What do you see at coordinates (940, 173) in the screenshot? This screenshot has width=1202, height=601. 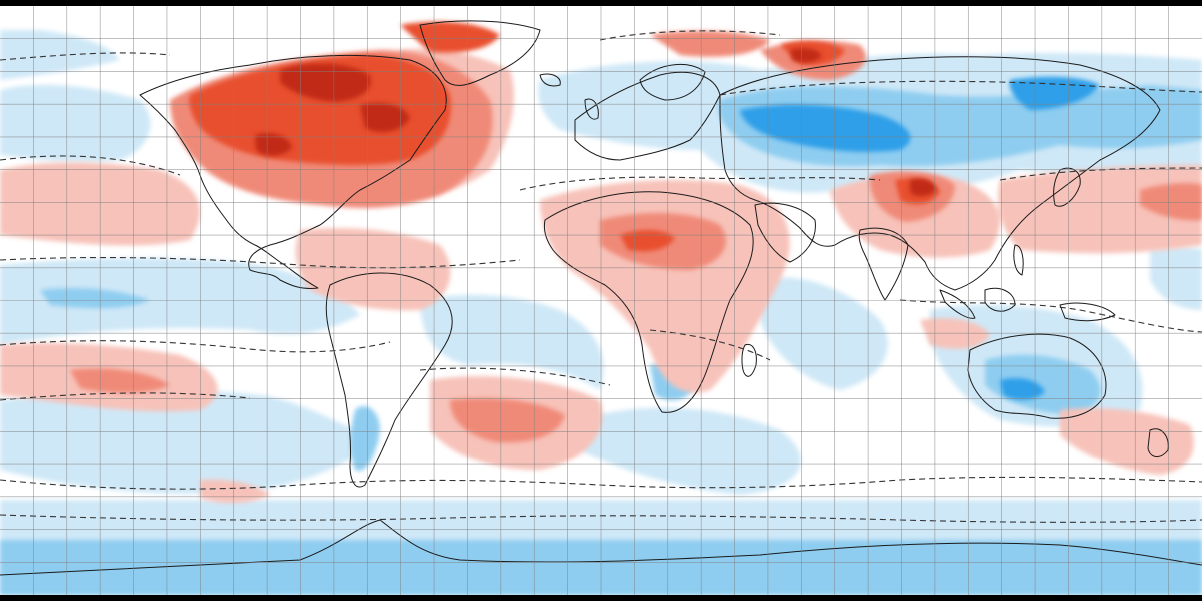 I see `asia-outline` at bounding box center [940, 173].